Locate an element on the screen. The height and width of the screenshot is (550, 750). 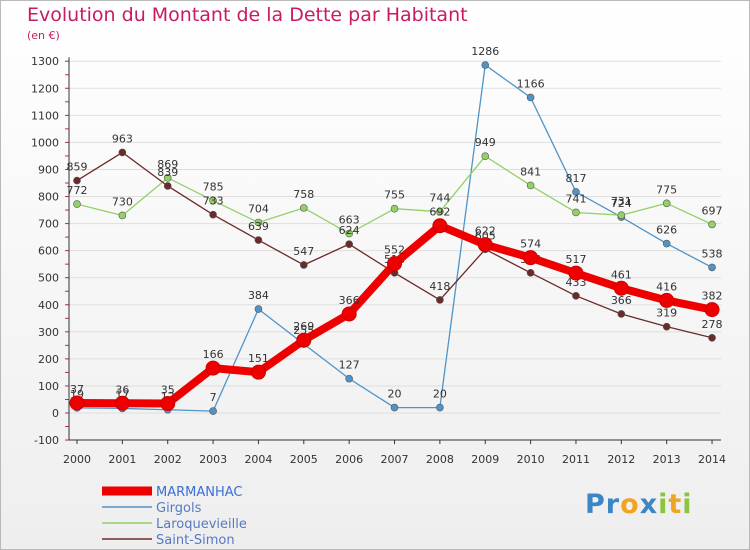
data-label: 517 is located at coordinates (575, 259).